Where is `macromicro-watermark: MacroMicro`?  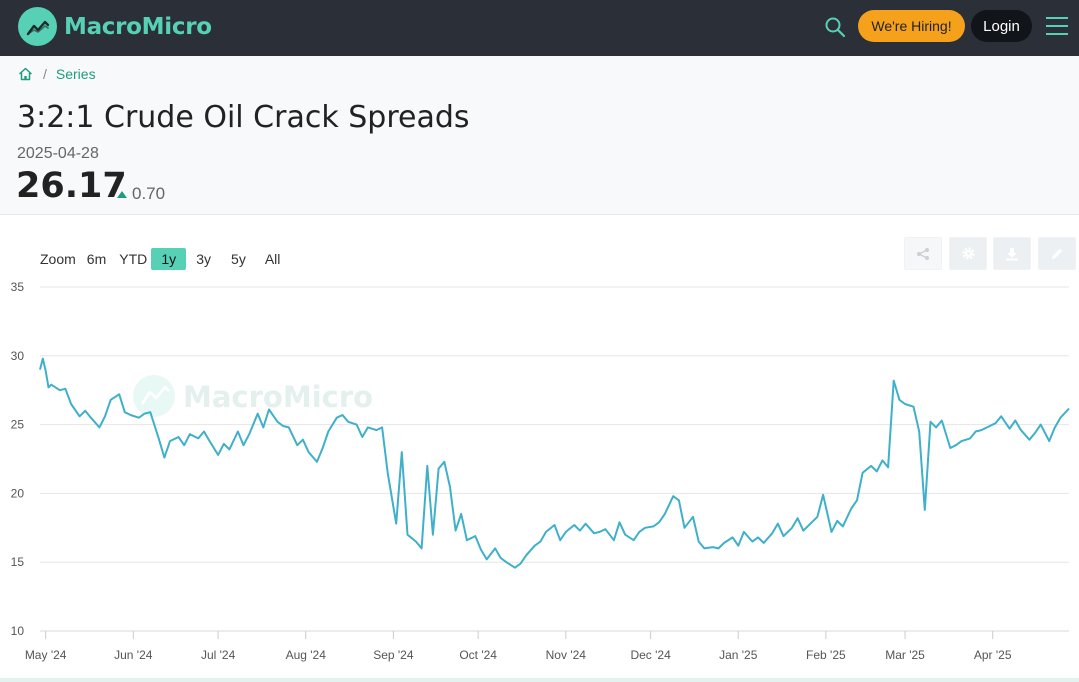
macromicro-watermark: MacroMicro is located at coordinates (253, 396).